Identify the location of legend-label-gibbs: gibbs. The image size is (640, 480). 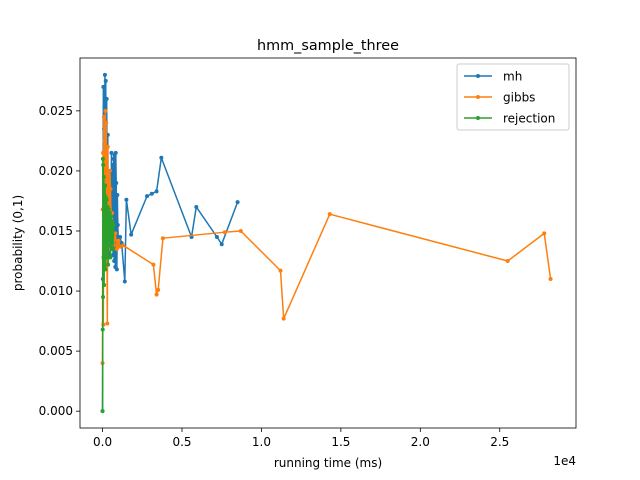
(519, 98).